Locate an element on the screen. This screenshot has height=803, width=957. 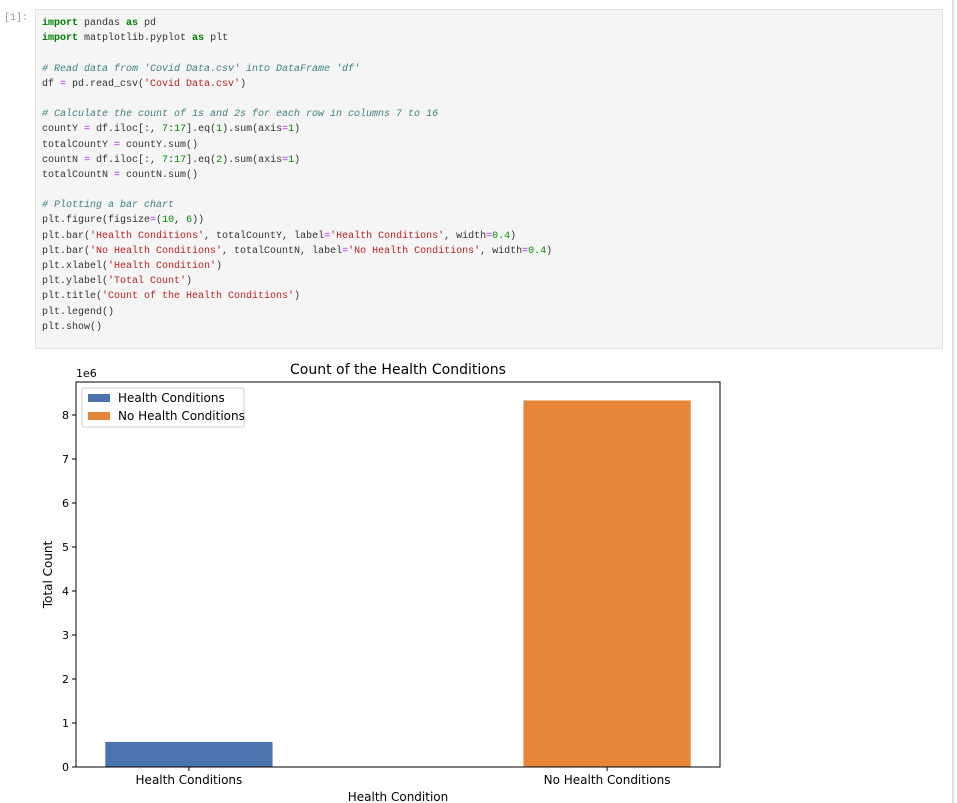
code-line: plt.xlabel('Health Condition') is located at coordinates (132, 266).